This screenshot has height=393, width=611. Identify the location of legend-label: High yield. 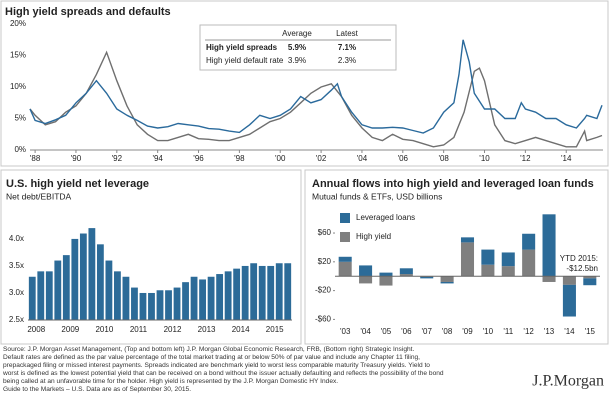
(373, 236).